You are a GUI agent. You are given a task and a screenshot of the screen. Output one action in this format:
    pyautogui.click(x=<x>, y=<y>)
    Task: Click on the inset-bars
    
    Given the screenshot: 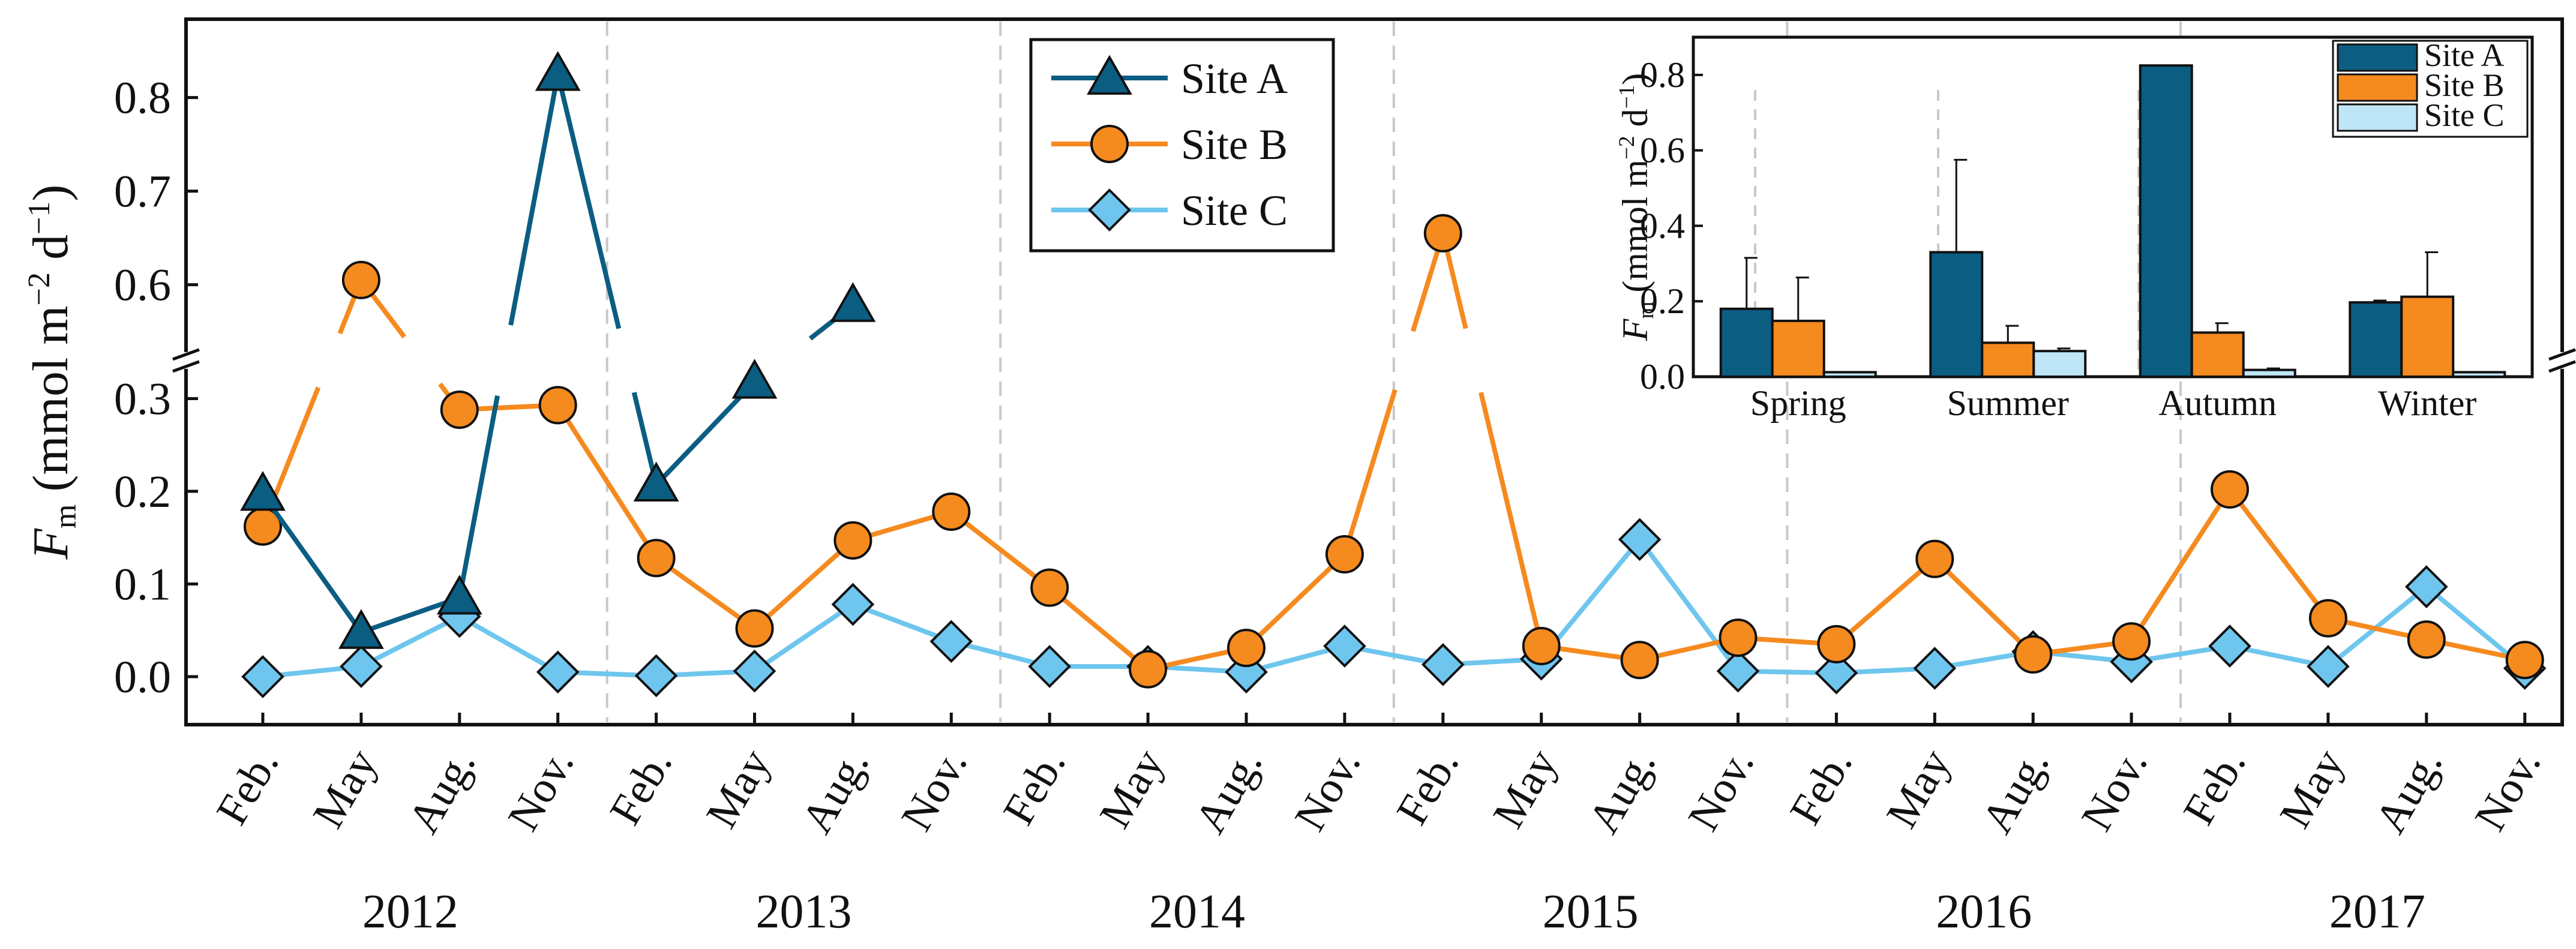 What is the action you would take?
    pyautogui.click(x=2112, y=222)
    